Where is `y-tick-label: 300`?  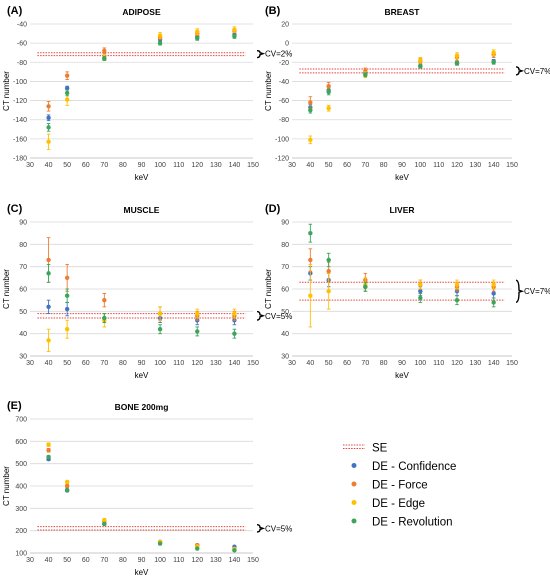
y-tick-label: 300 is located at coordinates (21, 509).